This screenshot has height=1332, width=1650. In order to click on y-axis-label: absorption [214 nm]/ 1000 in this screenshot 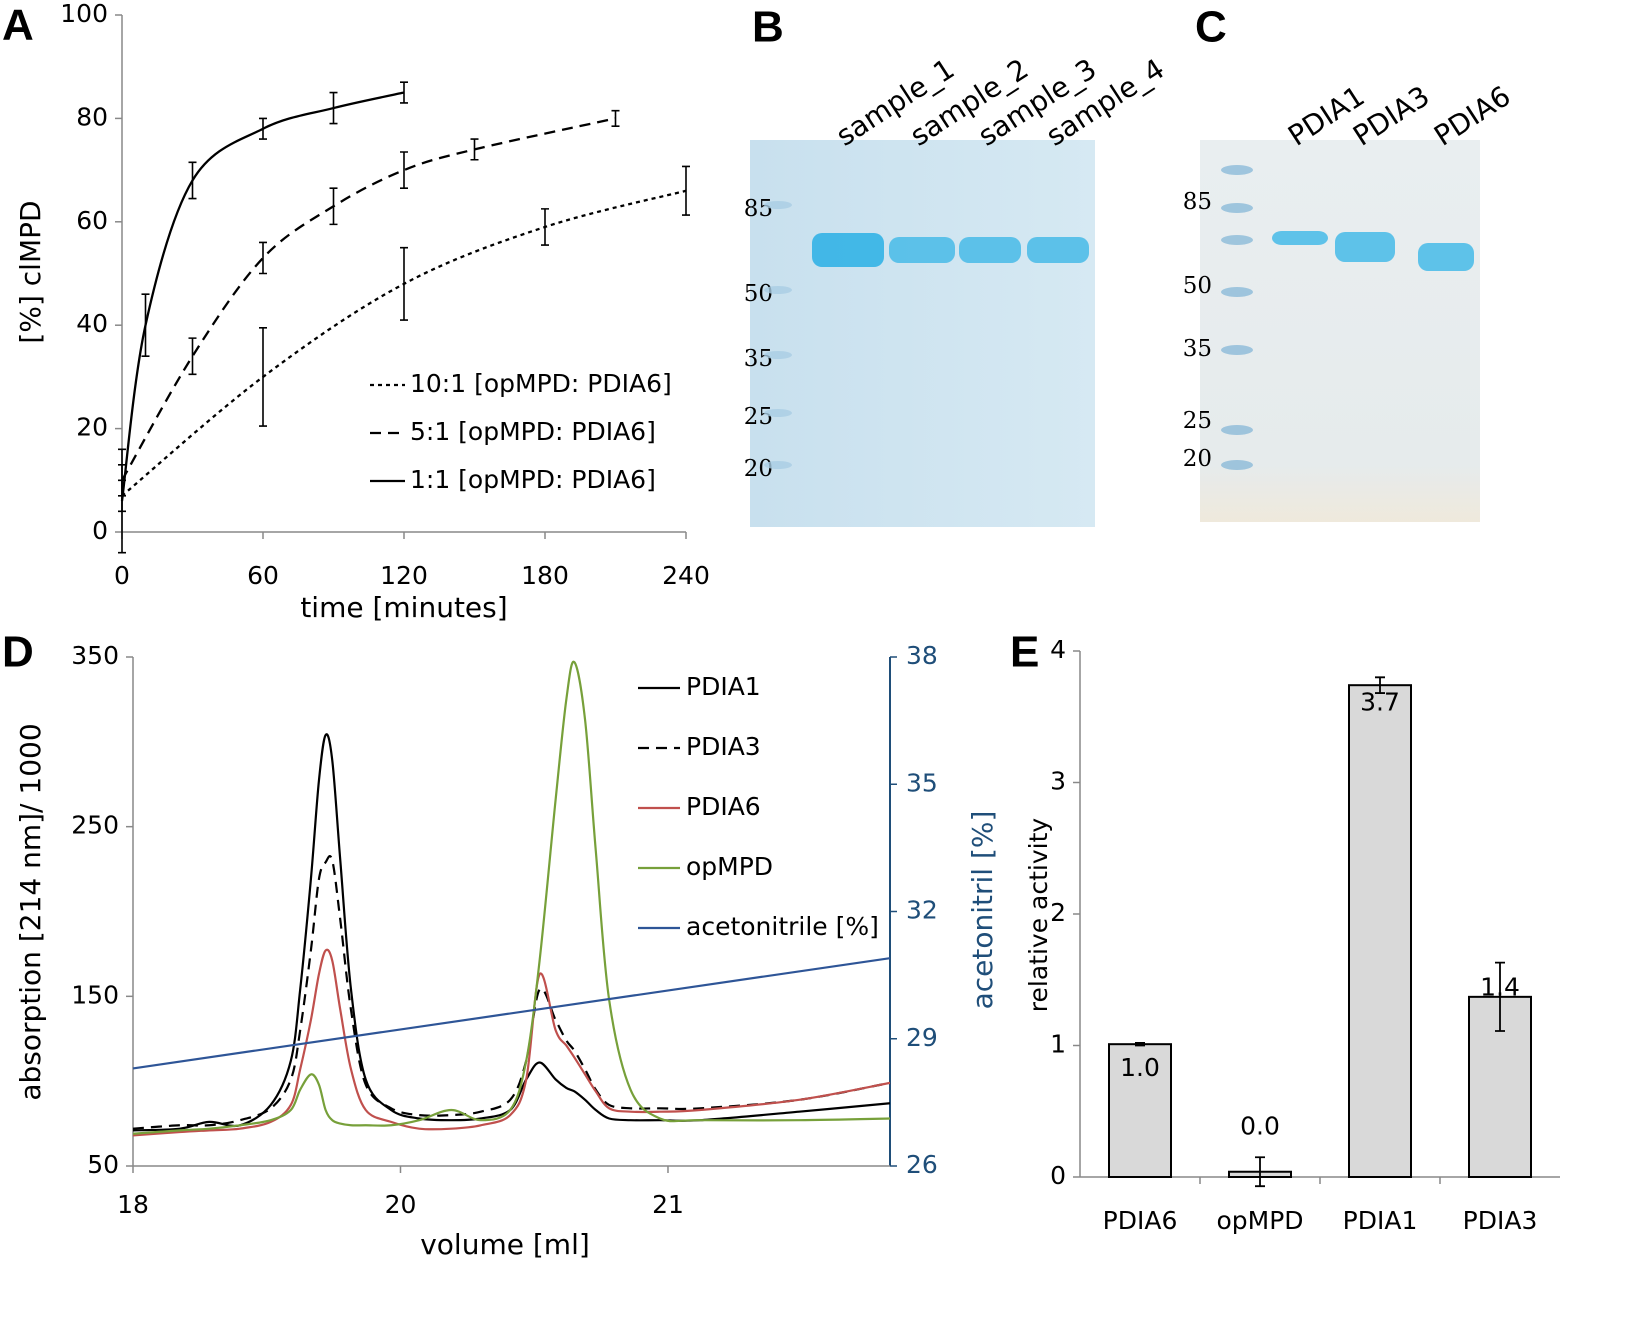, I will do `click(30, 911)`.